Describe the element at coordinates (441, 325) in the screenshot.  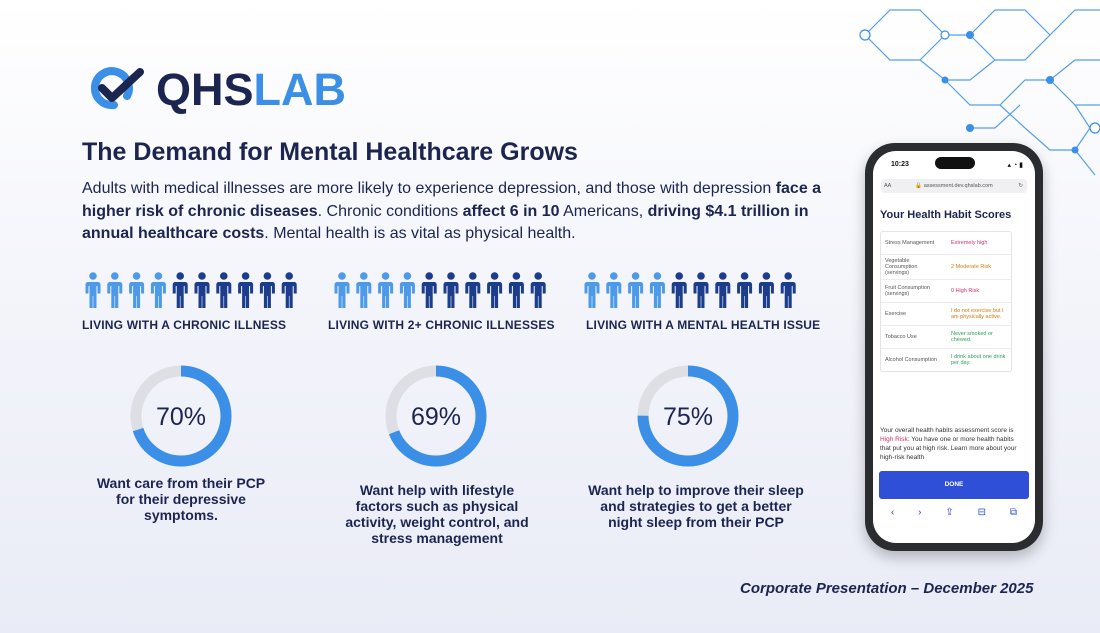
I see `label-multiple-chronic: LIVING WITH 2+ CHRONIC ILLNESSES` at that location.